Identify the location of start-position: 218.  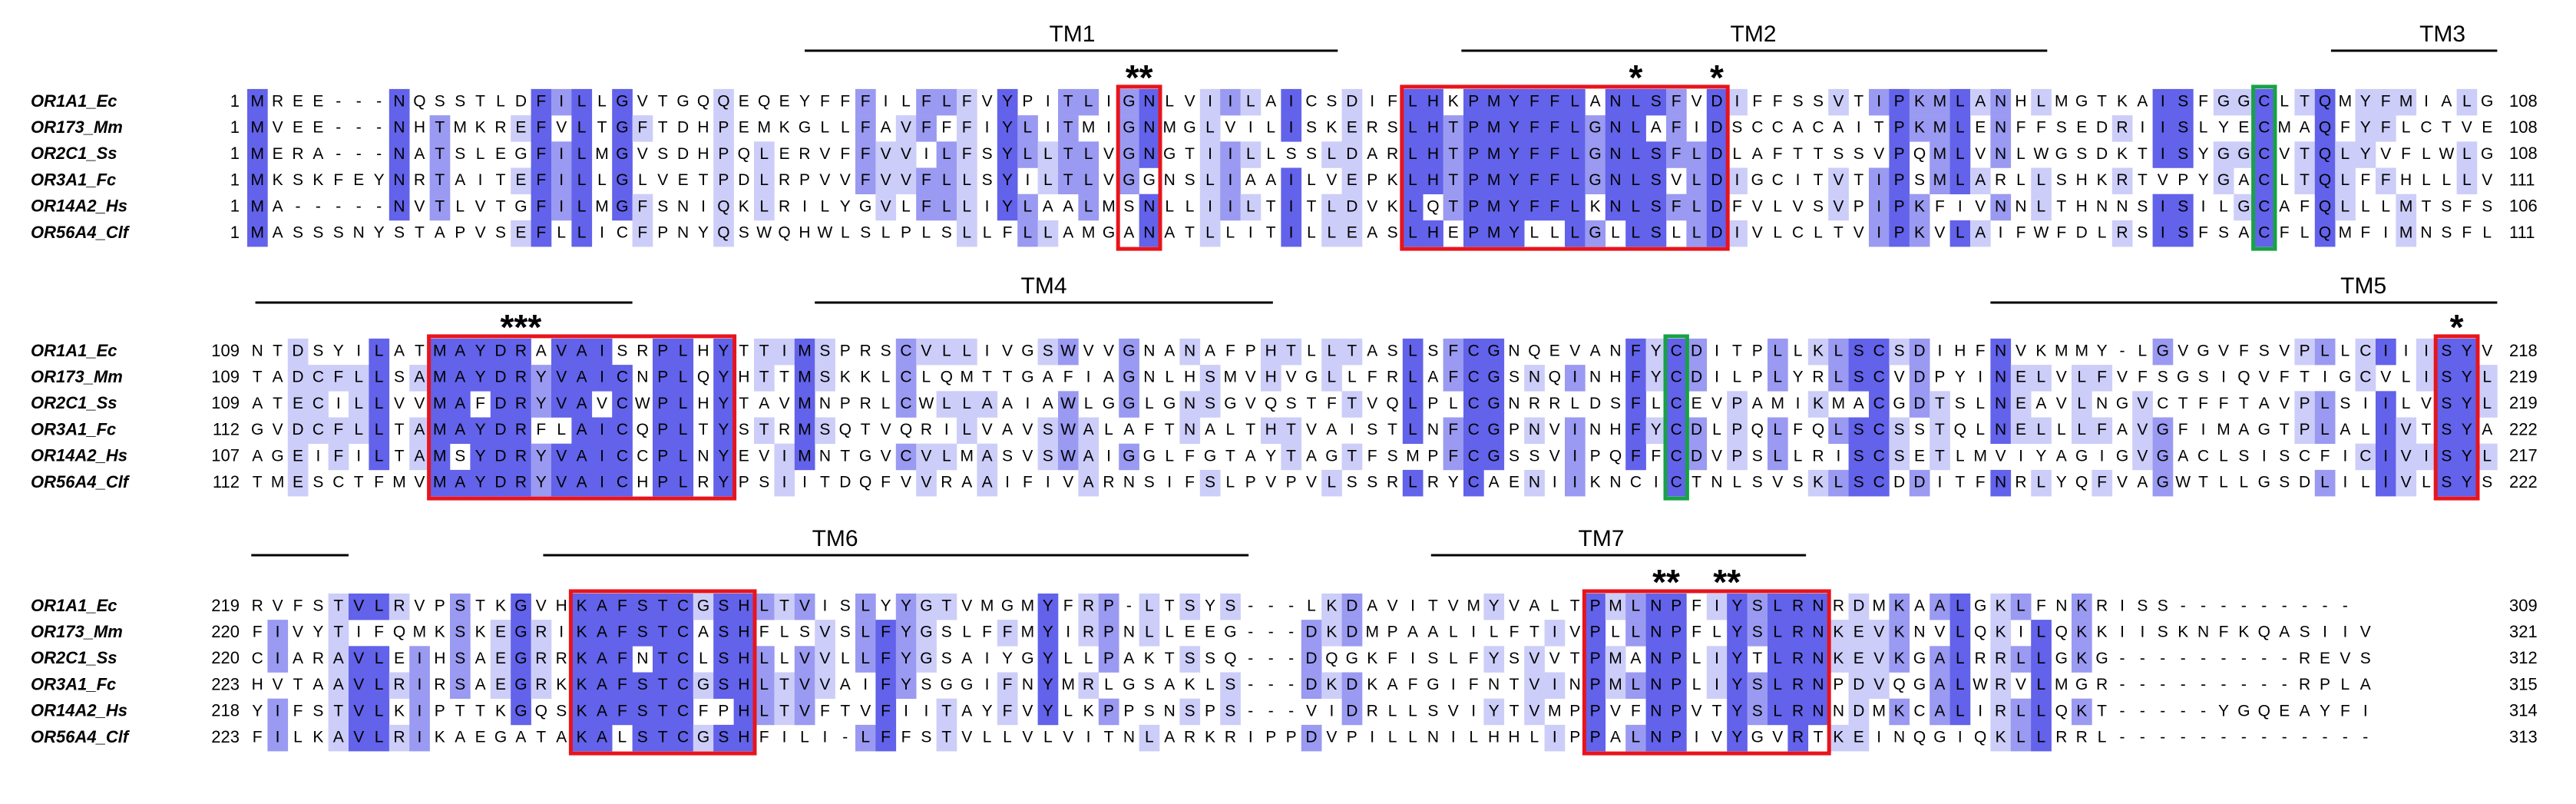
(225, 711).